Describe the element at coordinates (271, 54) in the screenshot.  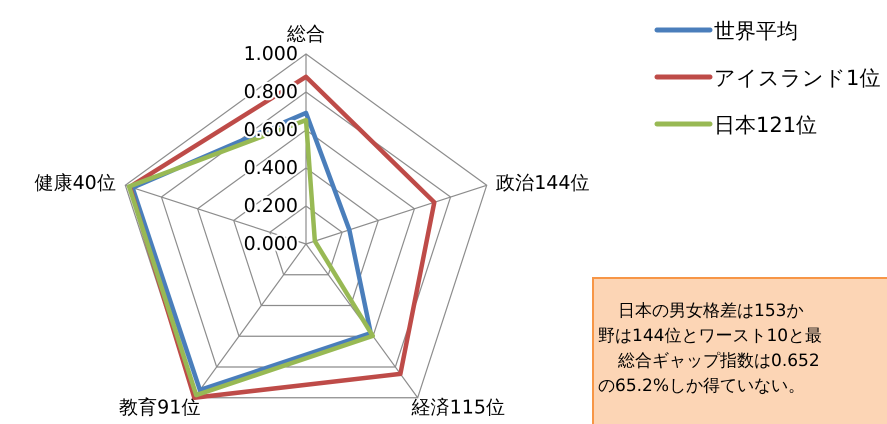
I see `y-tick-label: 1.000` at that location.